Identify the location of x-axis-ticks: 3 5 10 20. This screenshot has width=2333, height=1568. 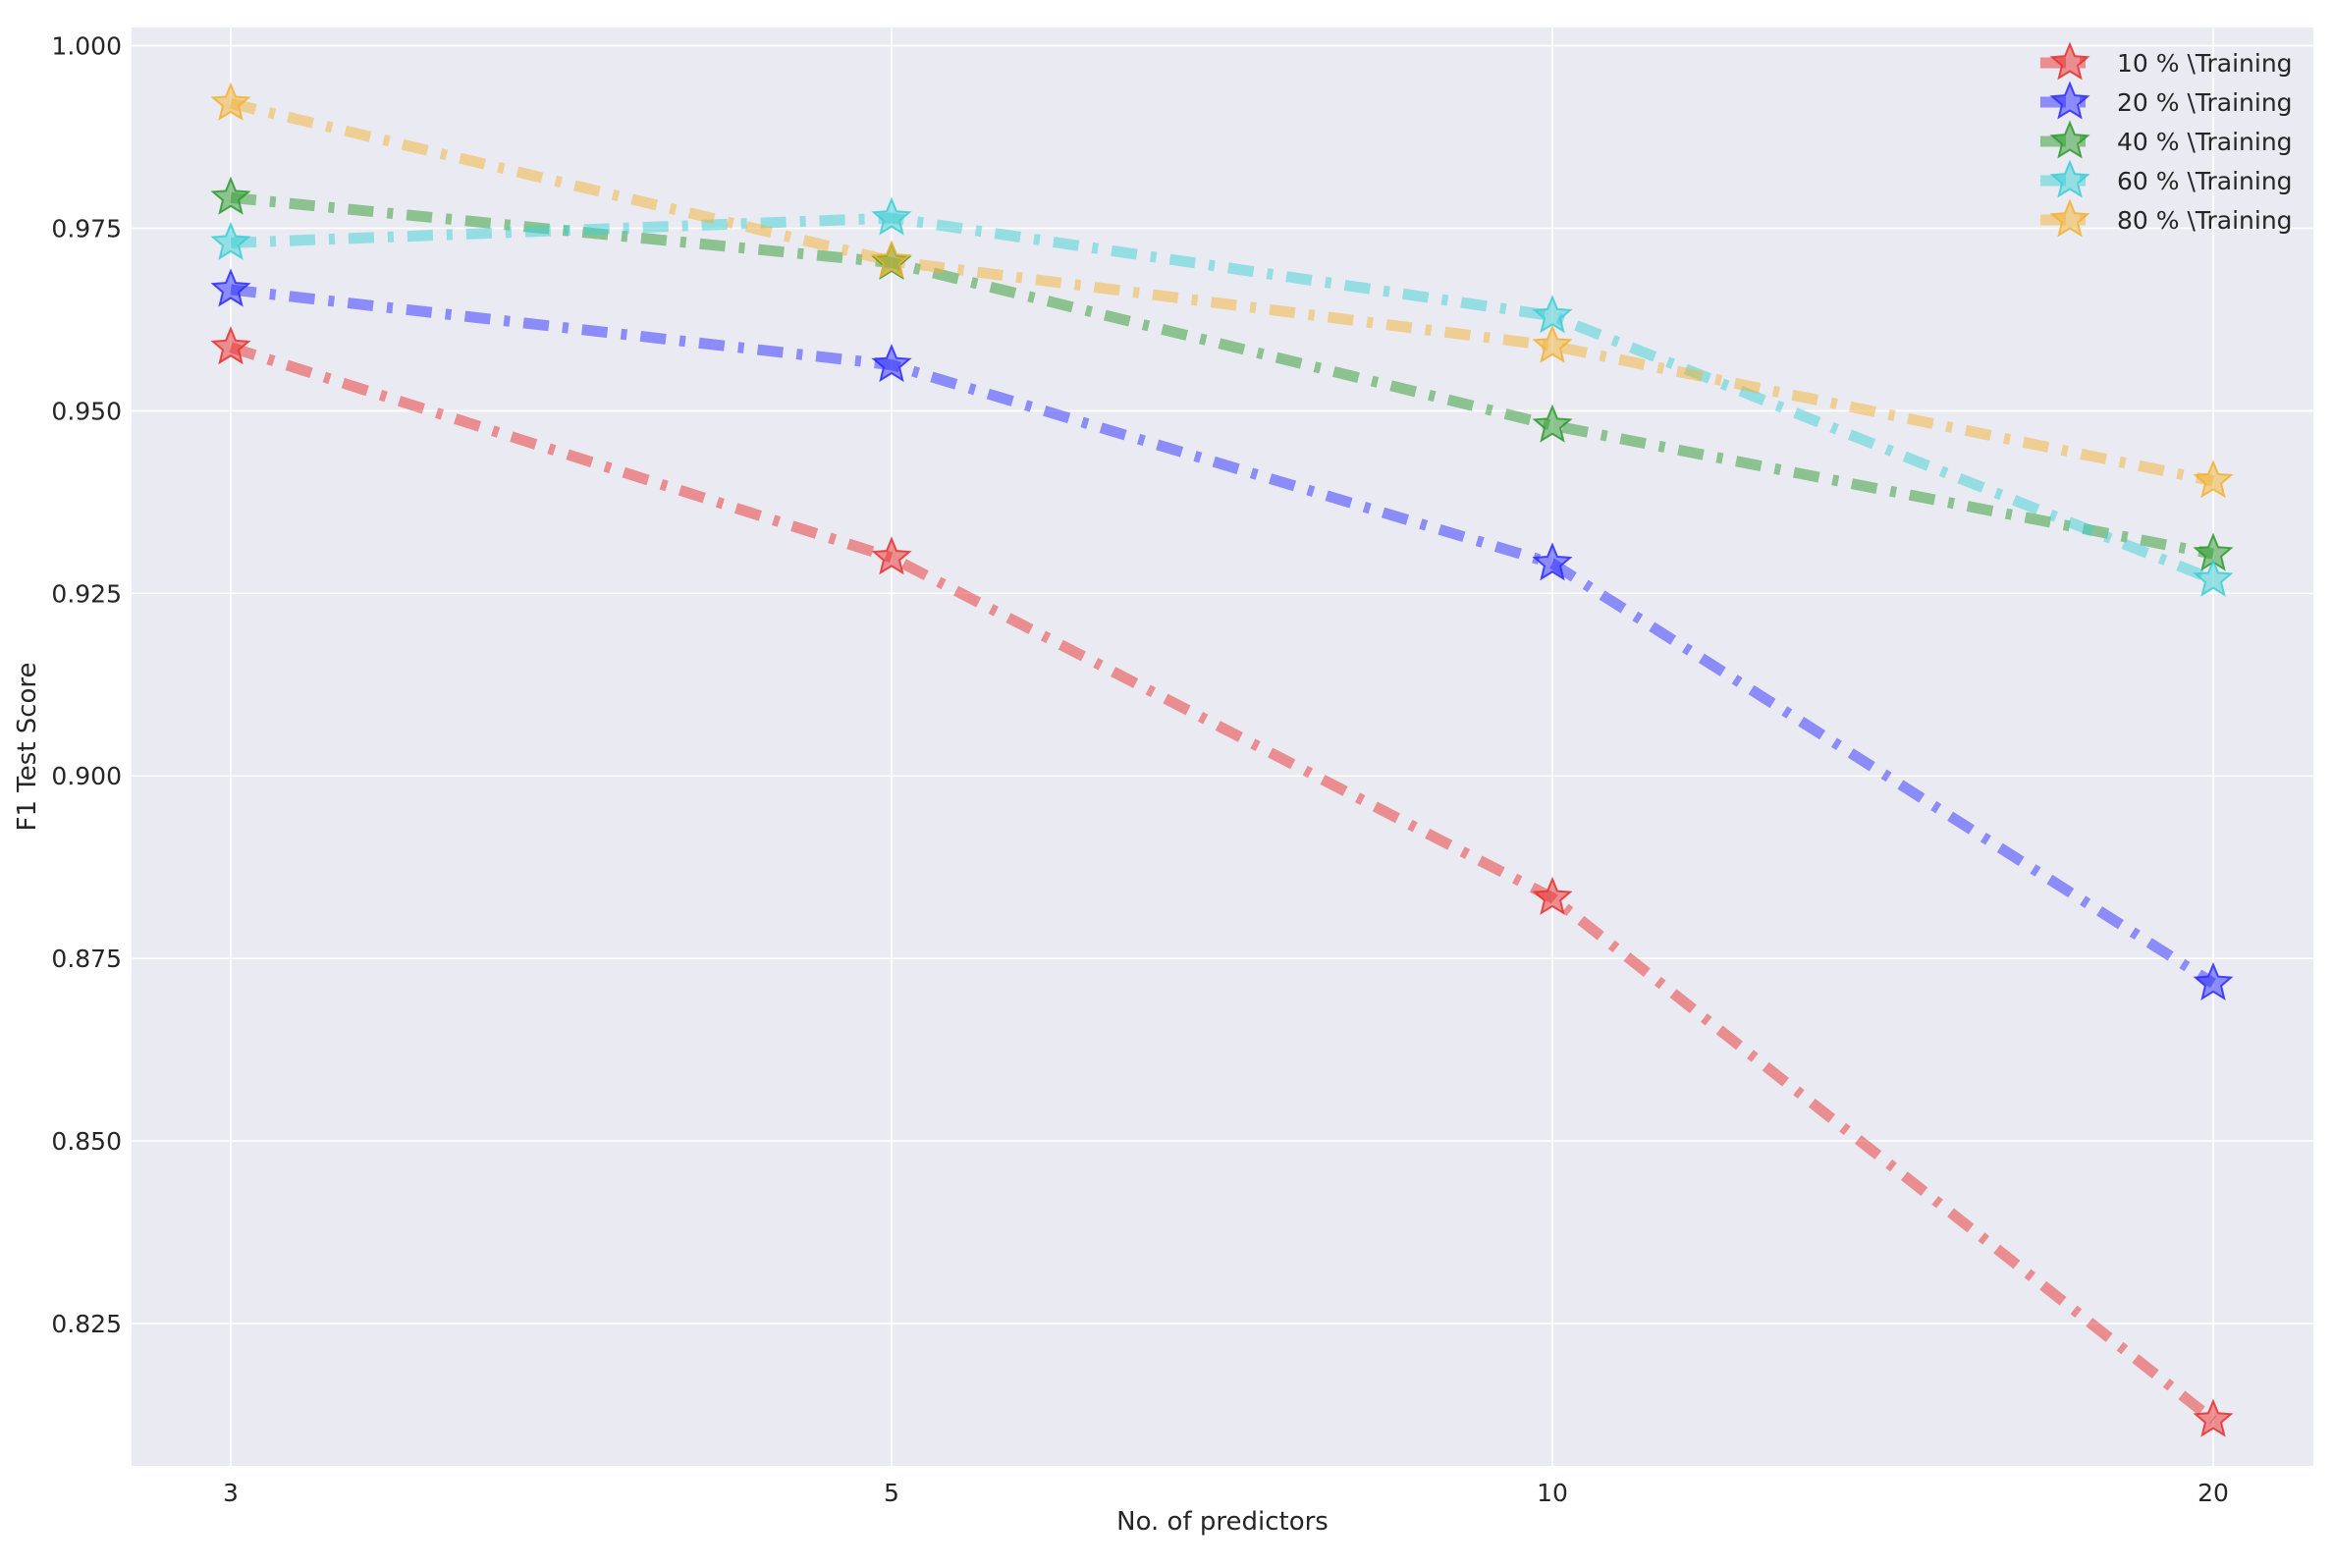
(1226, 1493).